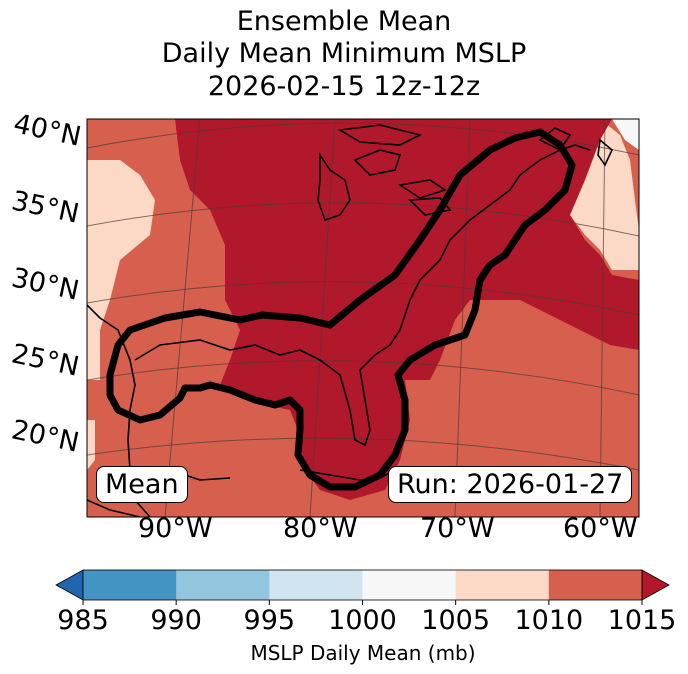  What do you see at coordinates (600, 528) in the screenshot?
I see `lon-label-60w: 60°W` at bounding box center [600, 528].